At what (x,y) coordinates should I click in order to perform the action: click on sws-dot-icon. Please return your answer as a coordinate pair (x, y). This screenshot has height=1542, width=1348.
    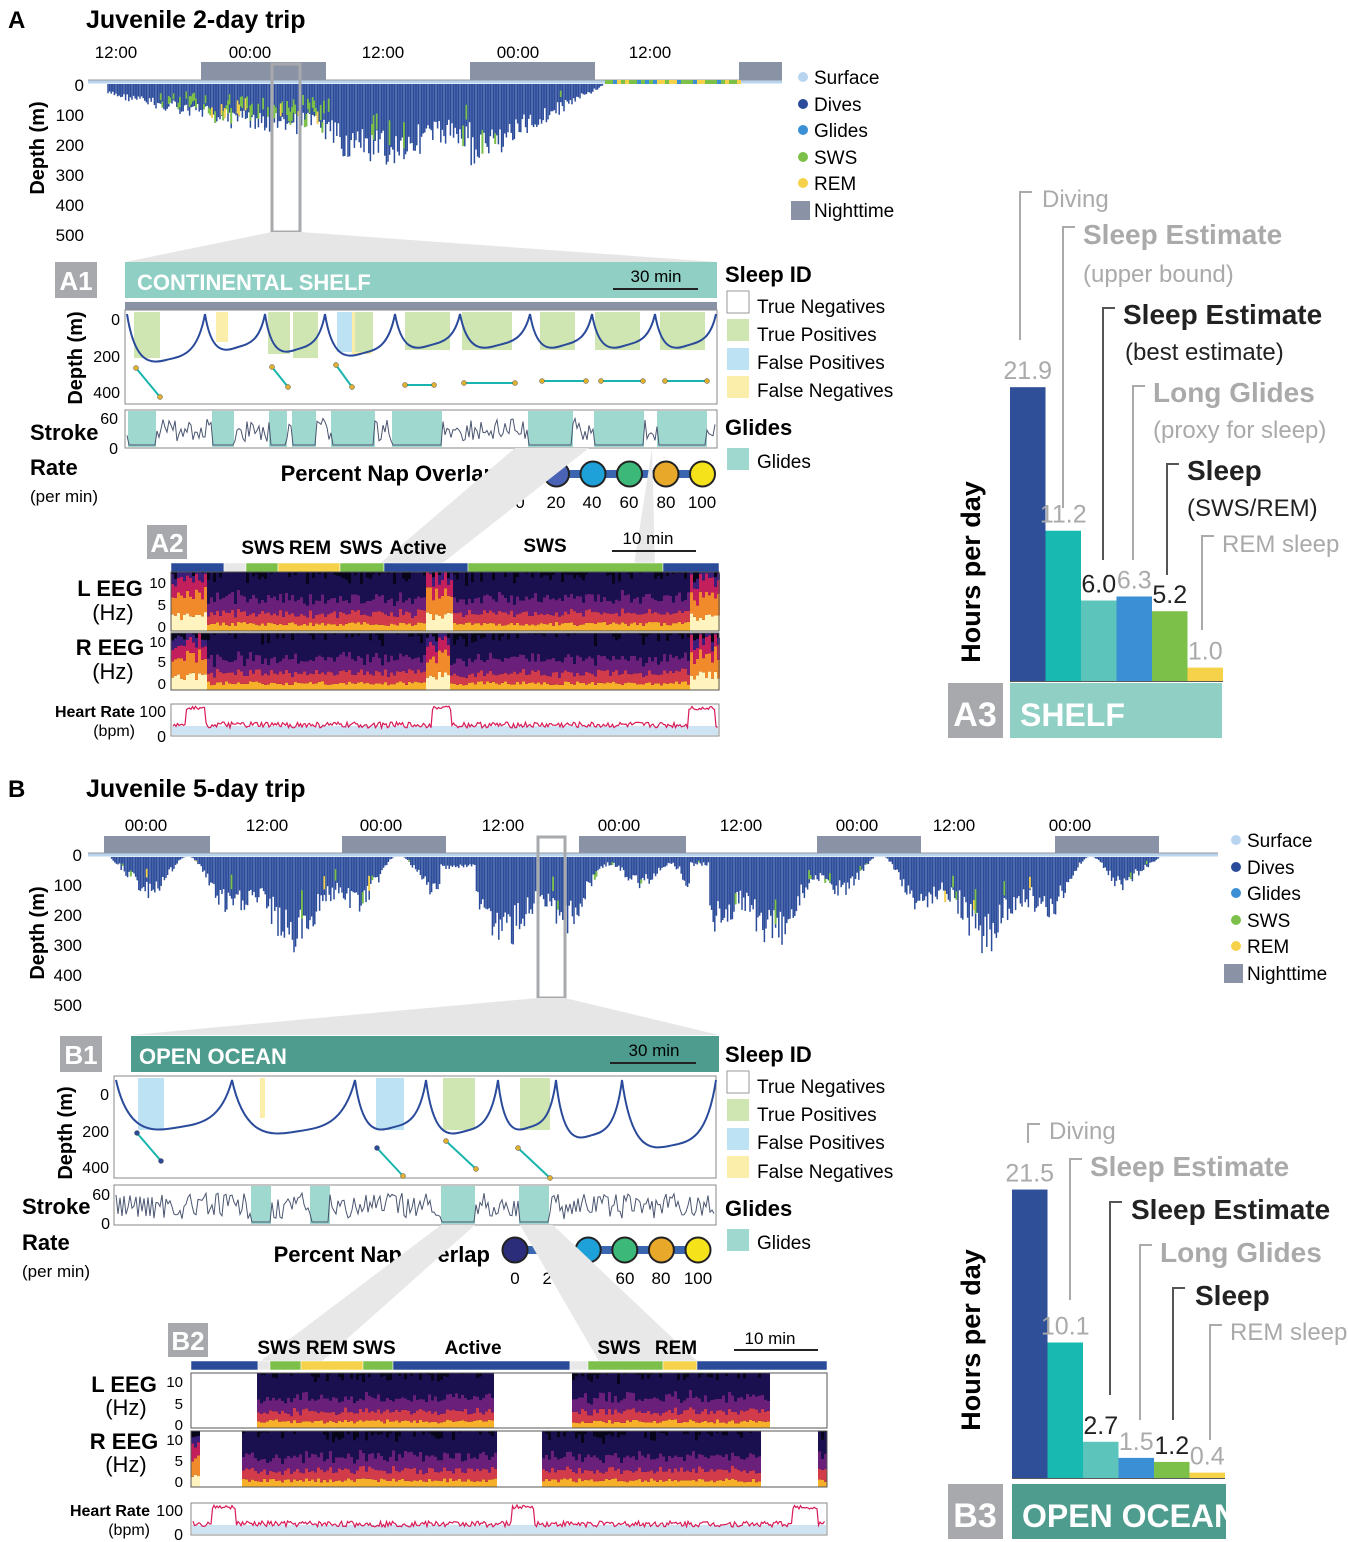
    Looking at the image, I should click on (1236, 920).